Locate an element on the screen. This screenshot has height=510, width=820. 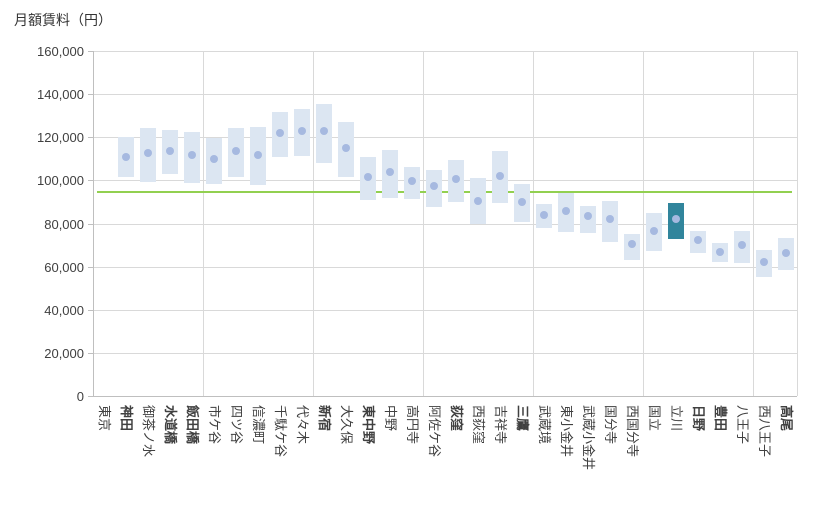
x-axis-label: 荻窪 is located at coordinates (456, 418).